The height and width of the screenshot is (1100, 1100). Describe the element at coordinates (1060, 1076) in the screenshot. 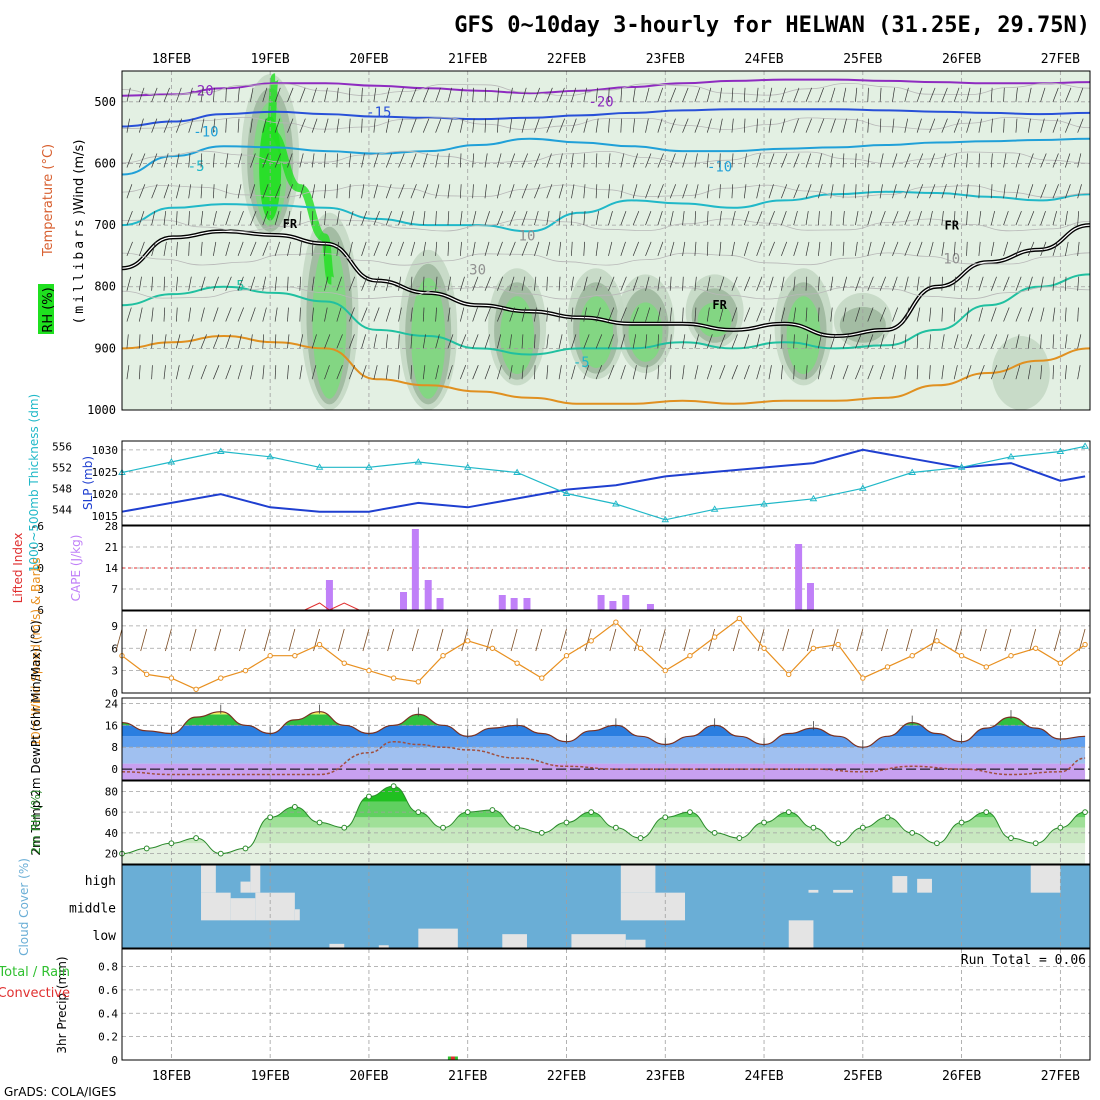

I see `date-label-bottom: 27FEB` at that location.